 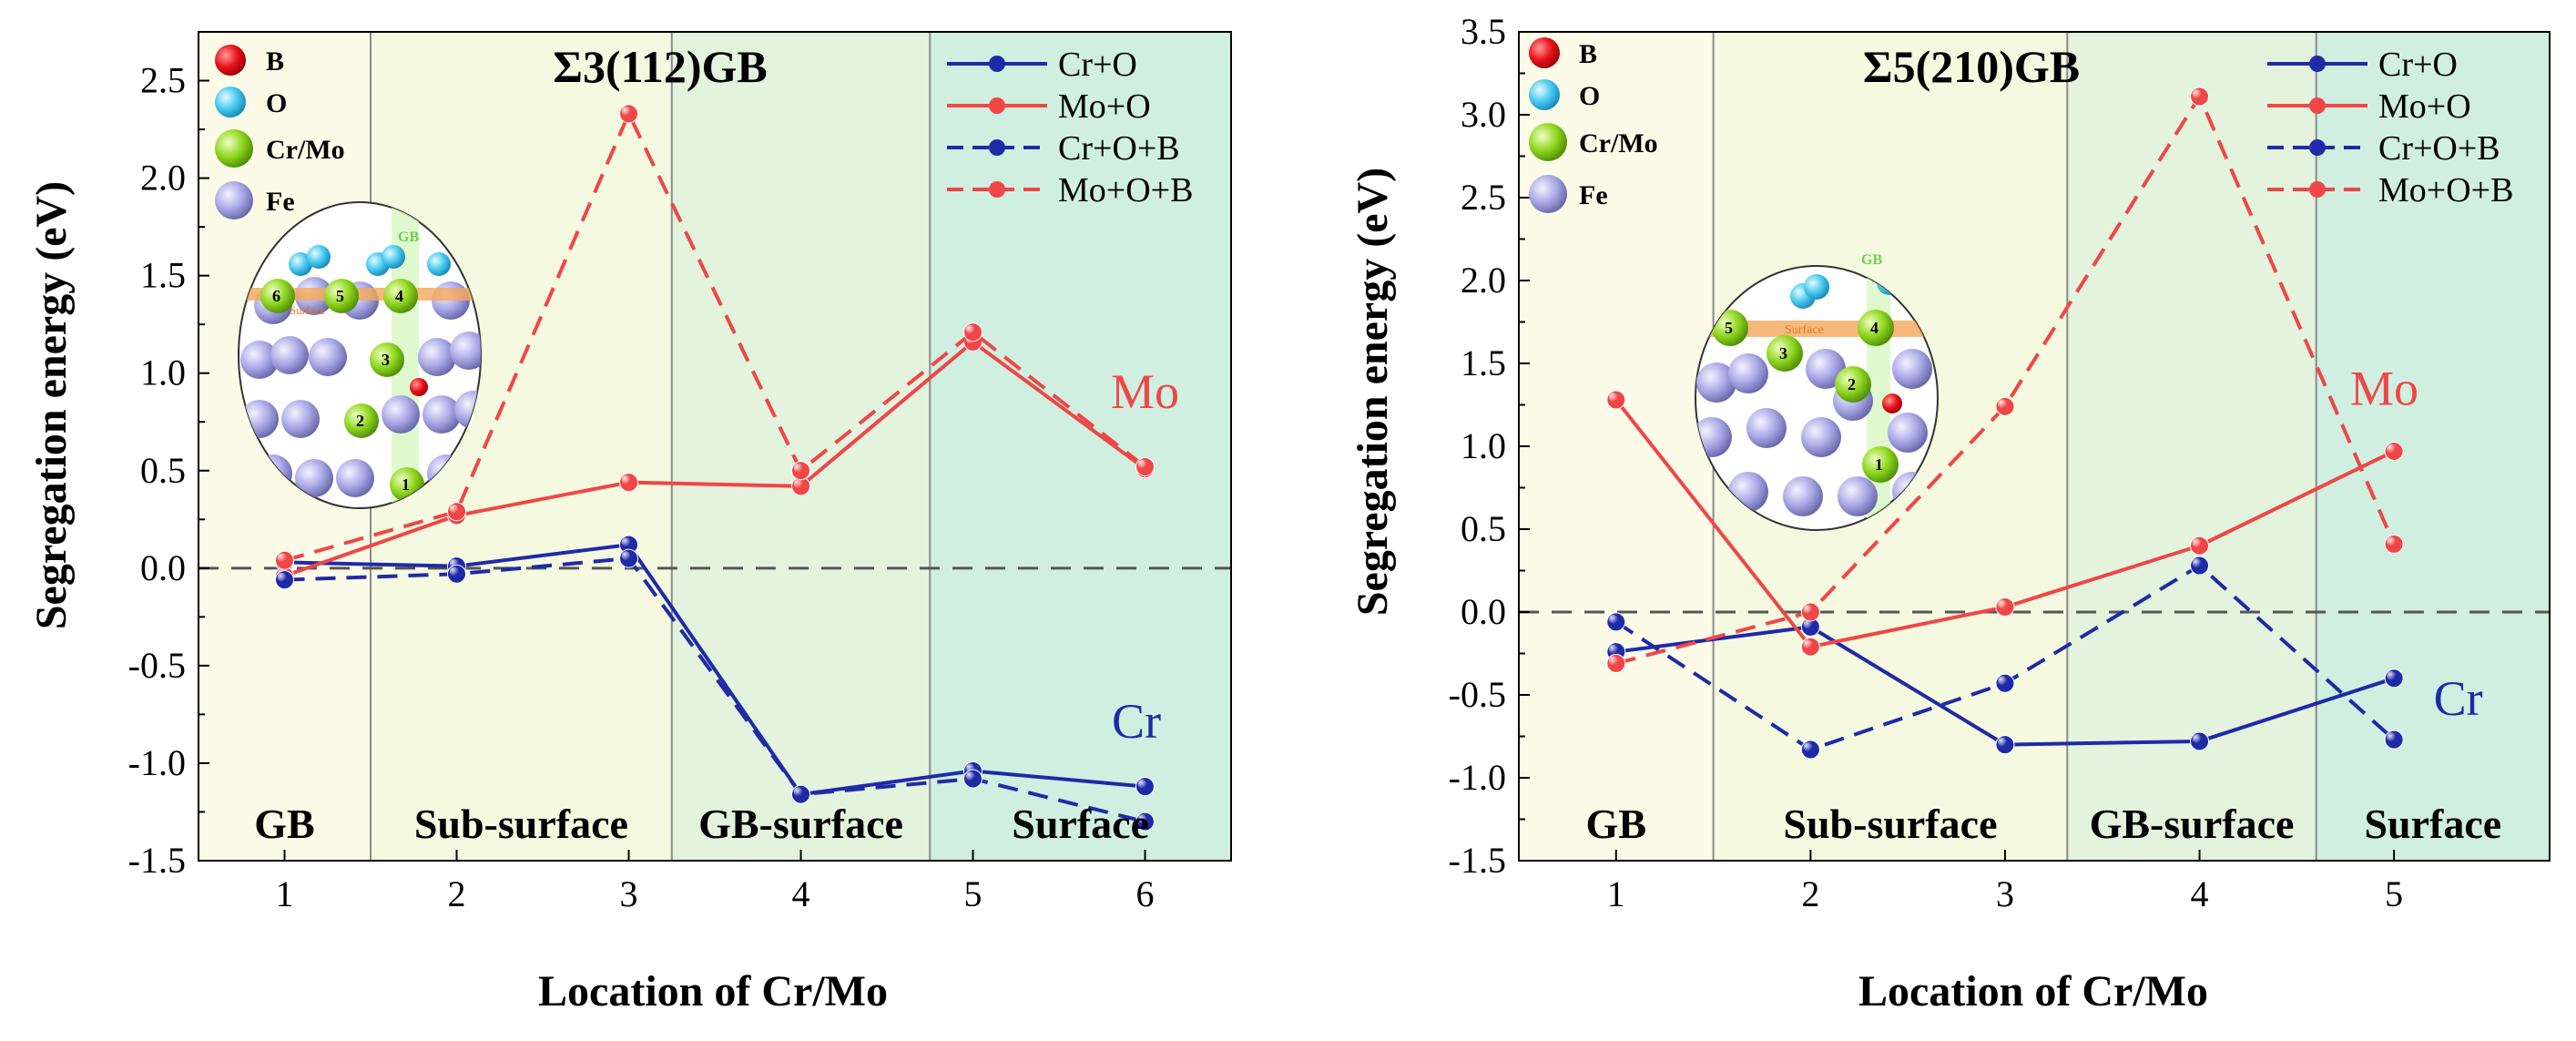 I want to click on series-legend: Cr+OMo+OCr+O+BMo+O+B, so click(x=1070, y=127).